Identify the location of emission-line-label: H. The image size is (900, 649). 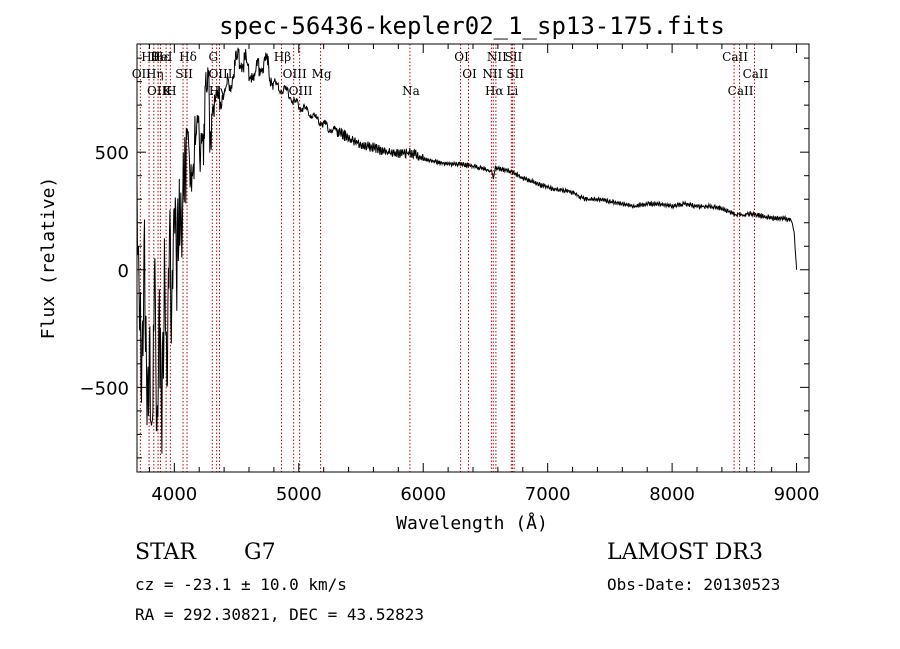
(171, 91).